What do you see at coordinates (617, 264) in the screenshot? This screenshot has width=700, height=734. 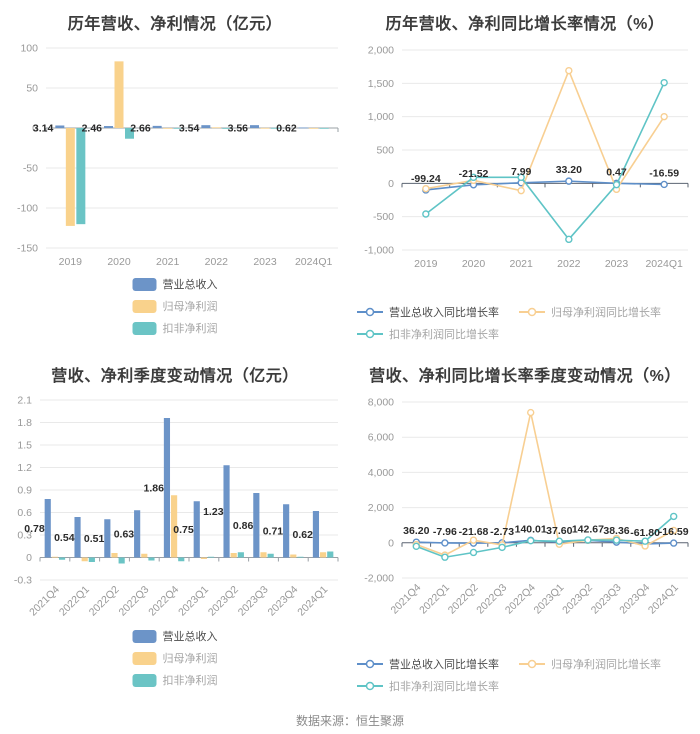 I see `svg-text: 2023` at bounding box center [617, 264].